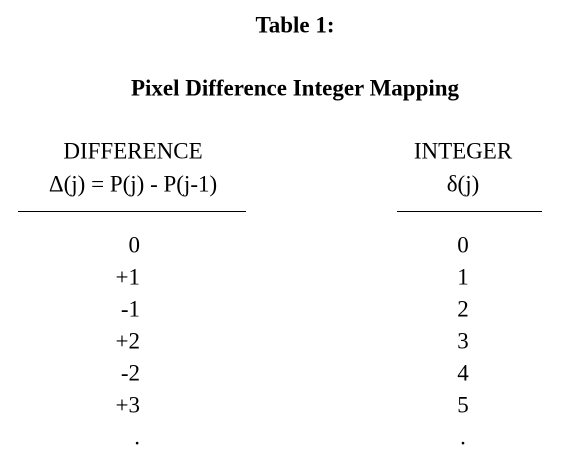  Describe the element at coordinates (463, 150) in the screenshot. I see `column-header: INTEGER` at that location.